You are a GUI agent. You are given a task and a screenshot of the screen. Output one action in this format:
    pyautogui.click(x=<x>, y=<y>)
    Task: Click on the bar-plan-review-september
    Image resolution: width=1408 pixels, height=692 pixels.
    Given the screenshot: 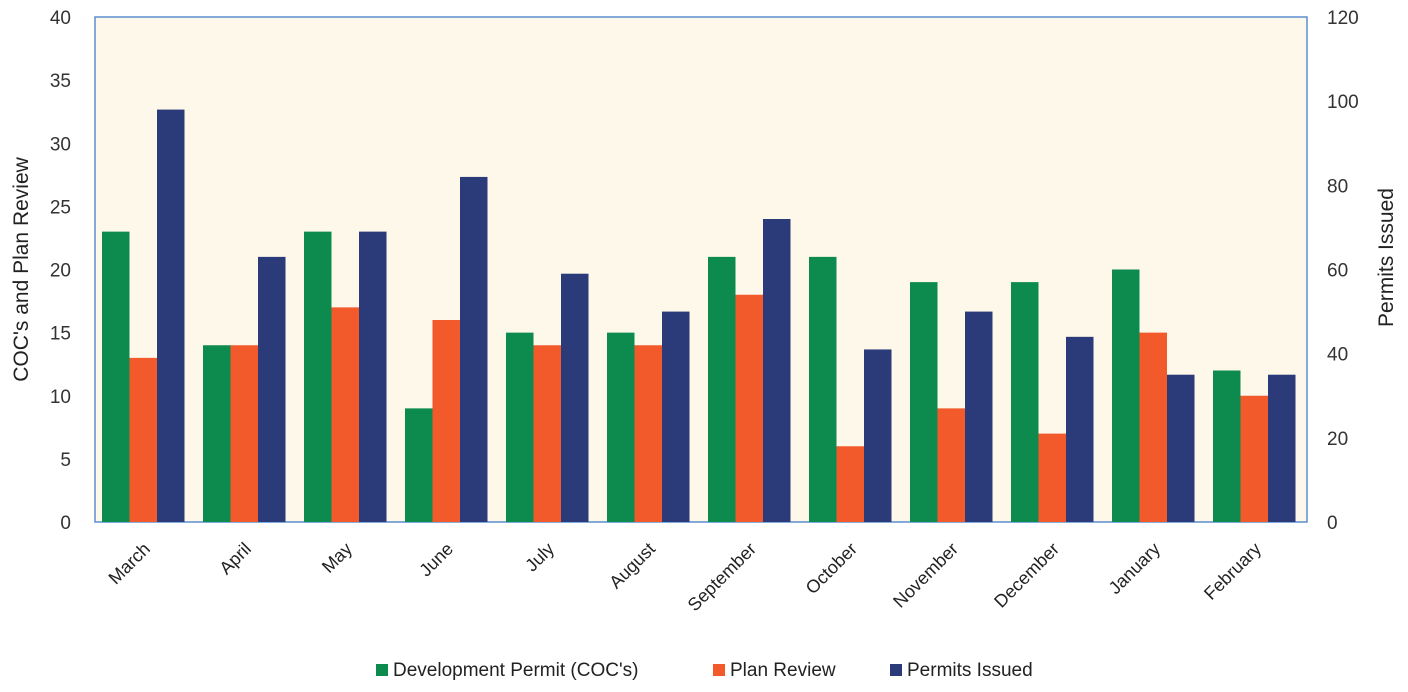 What is the action you would take?
    pyautogui.click(x=749, y=408)
    